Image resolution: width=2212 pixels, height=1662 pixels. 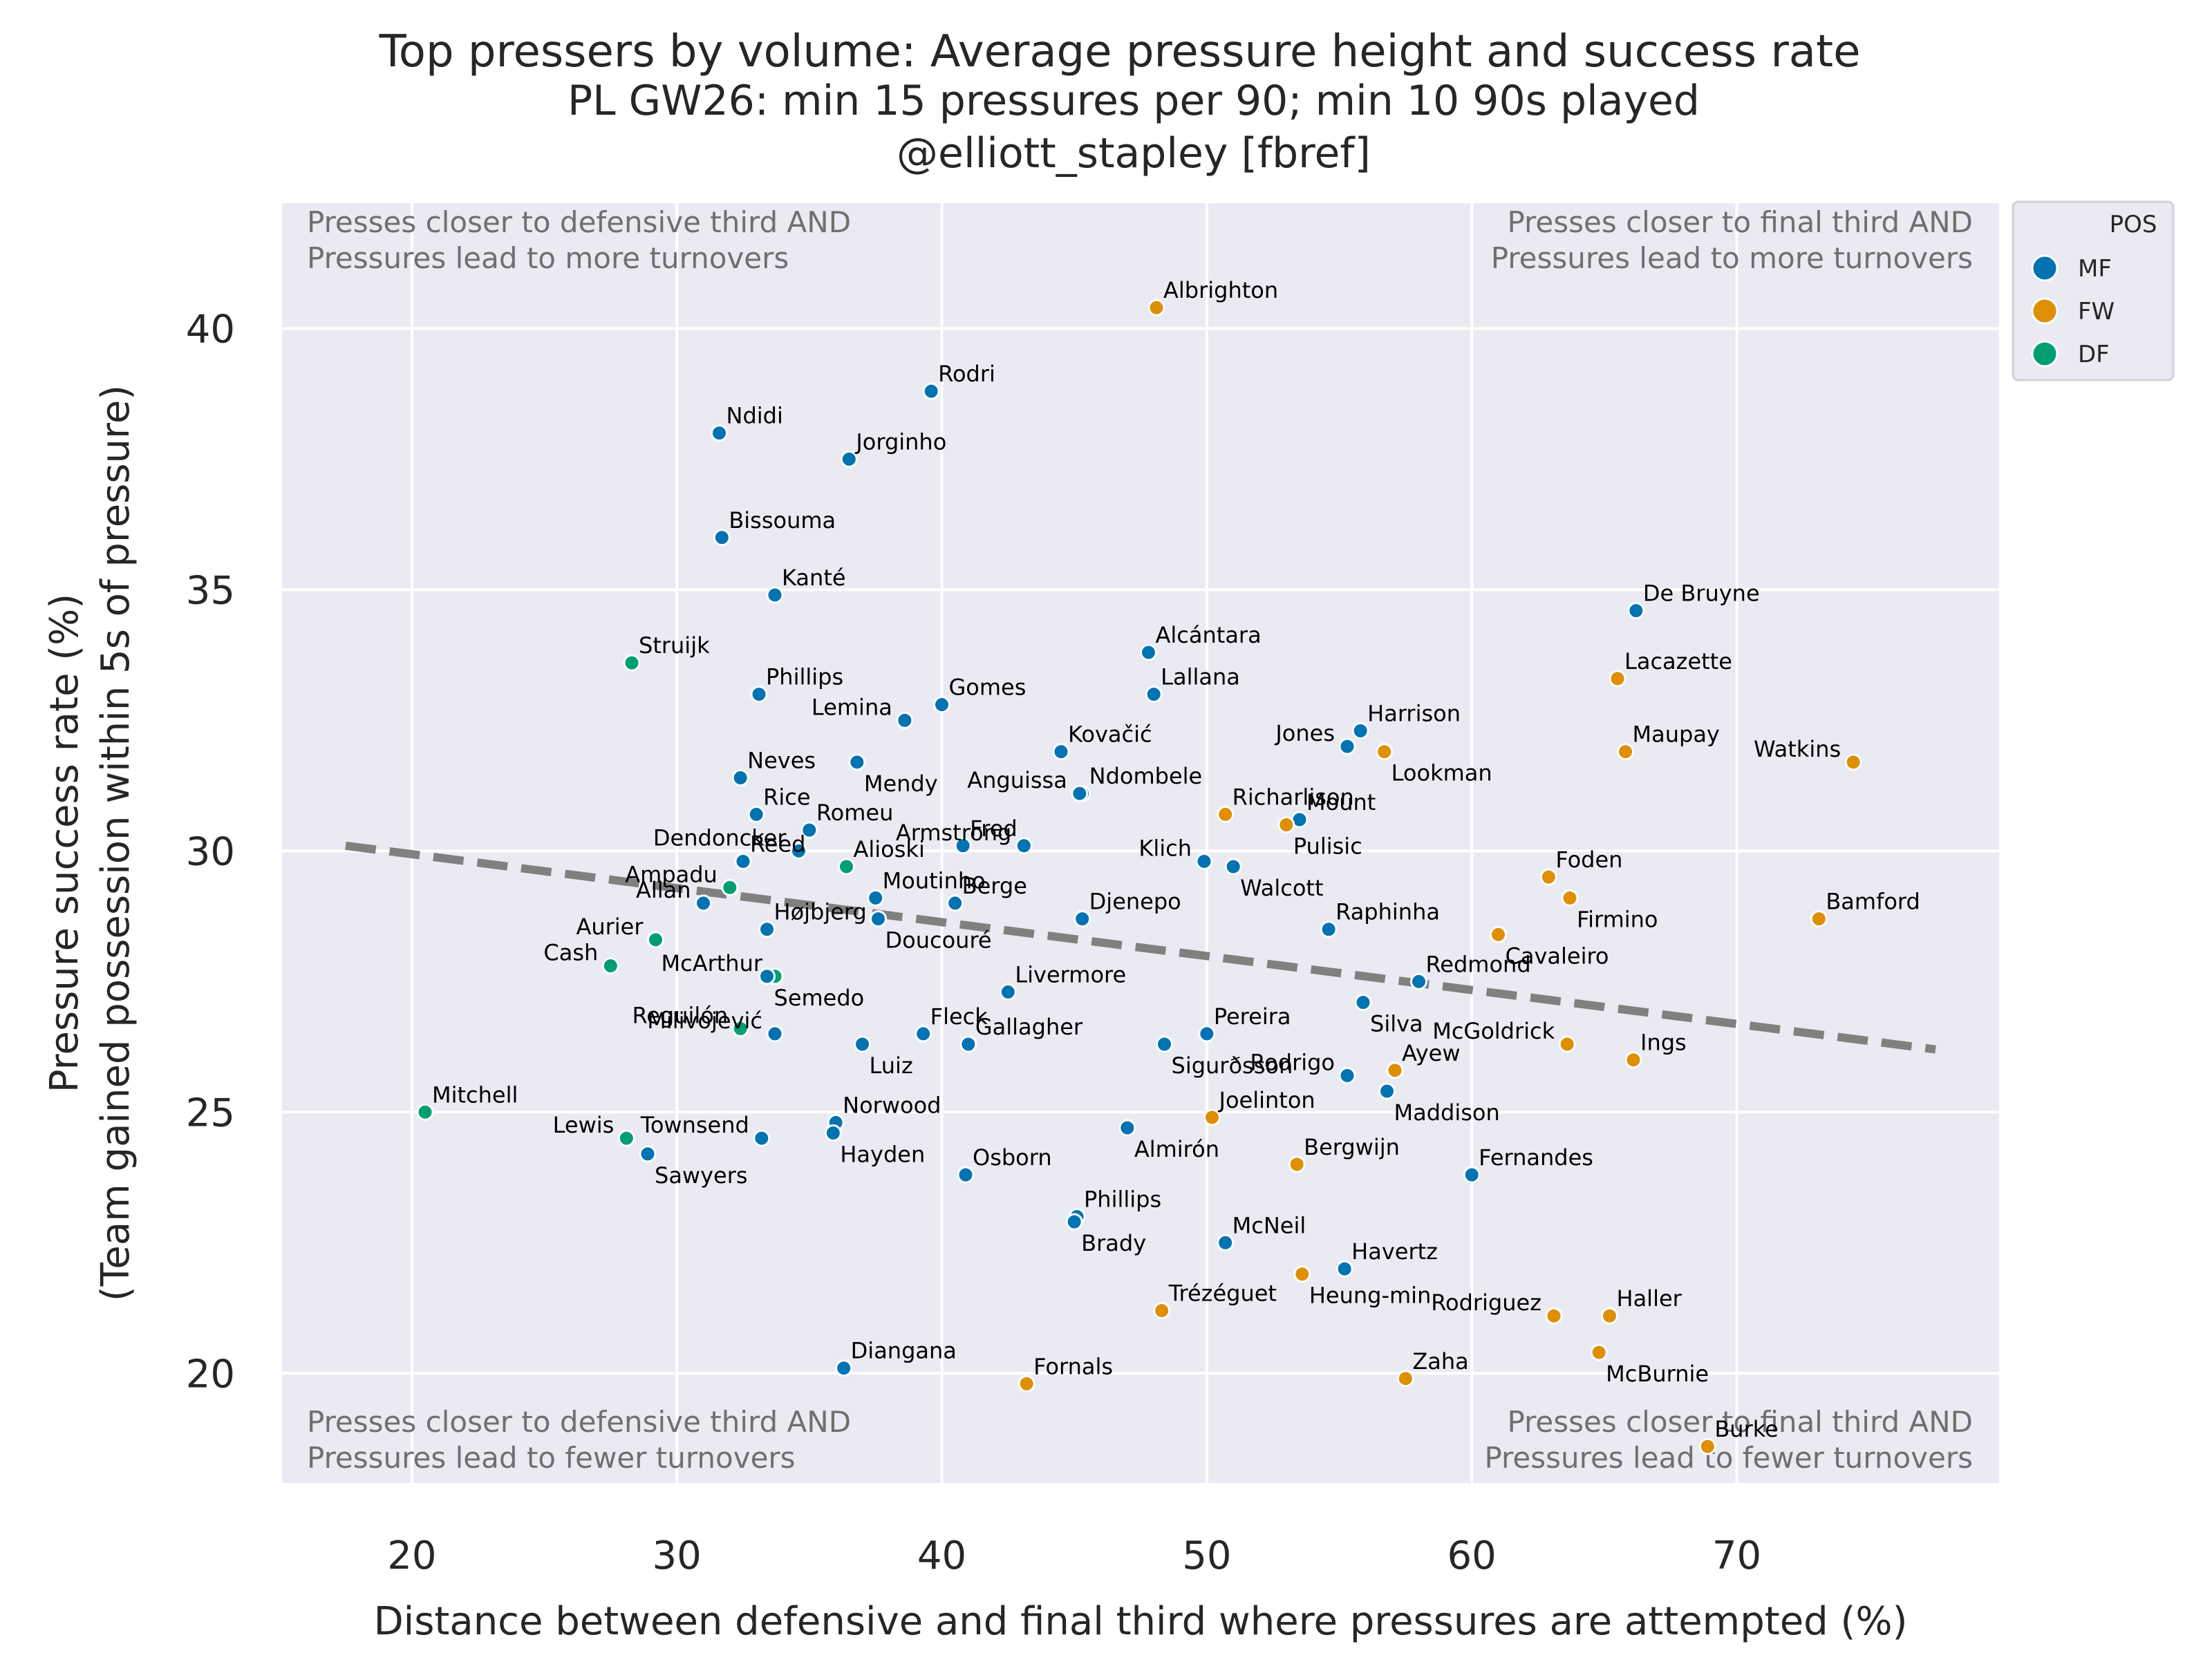 I want to click on legend-box, so click(x=2093, y=290).